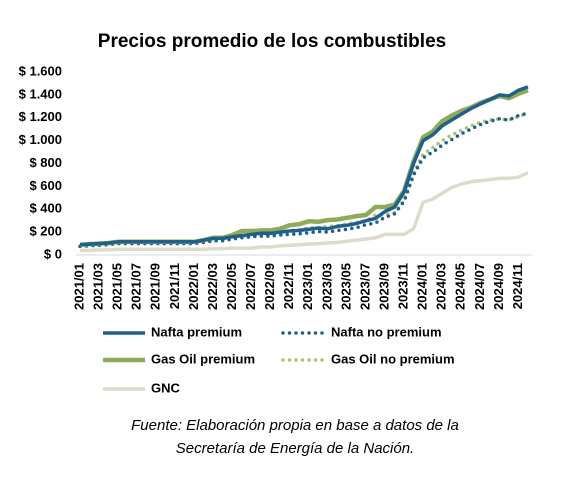  What do you see at coordinates (517, 286) in the screenshot?
I see `x-tick-label: 2024/11` at bounding box center [517, 286].